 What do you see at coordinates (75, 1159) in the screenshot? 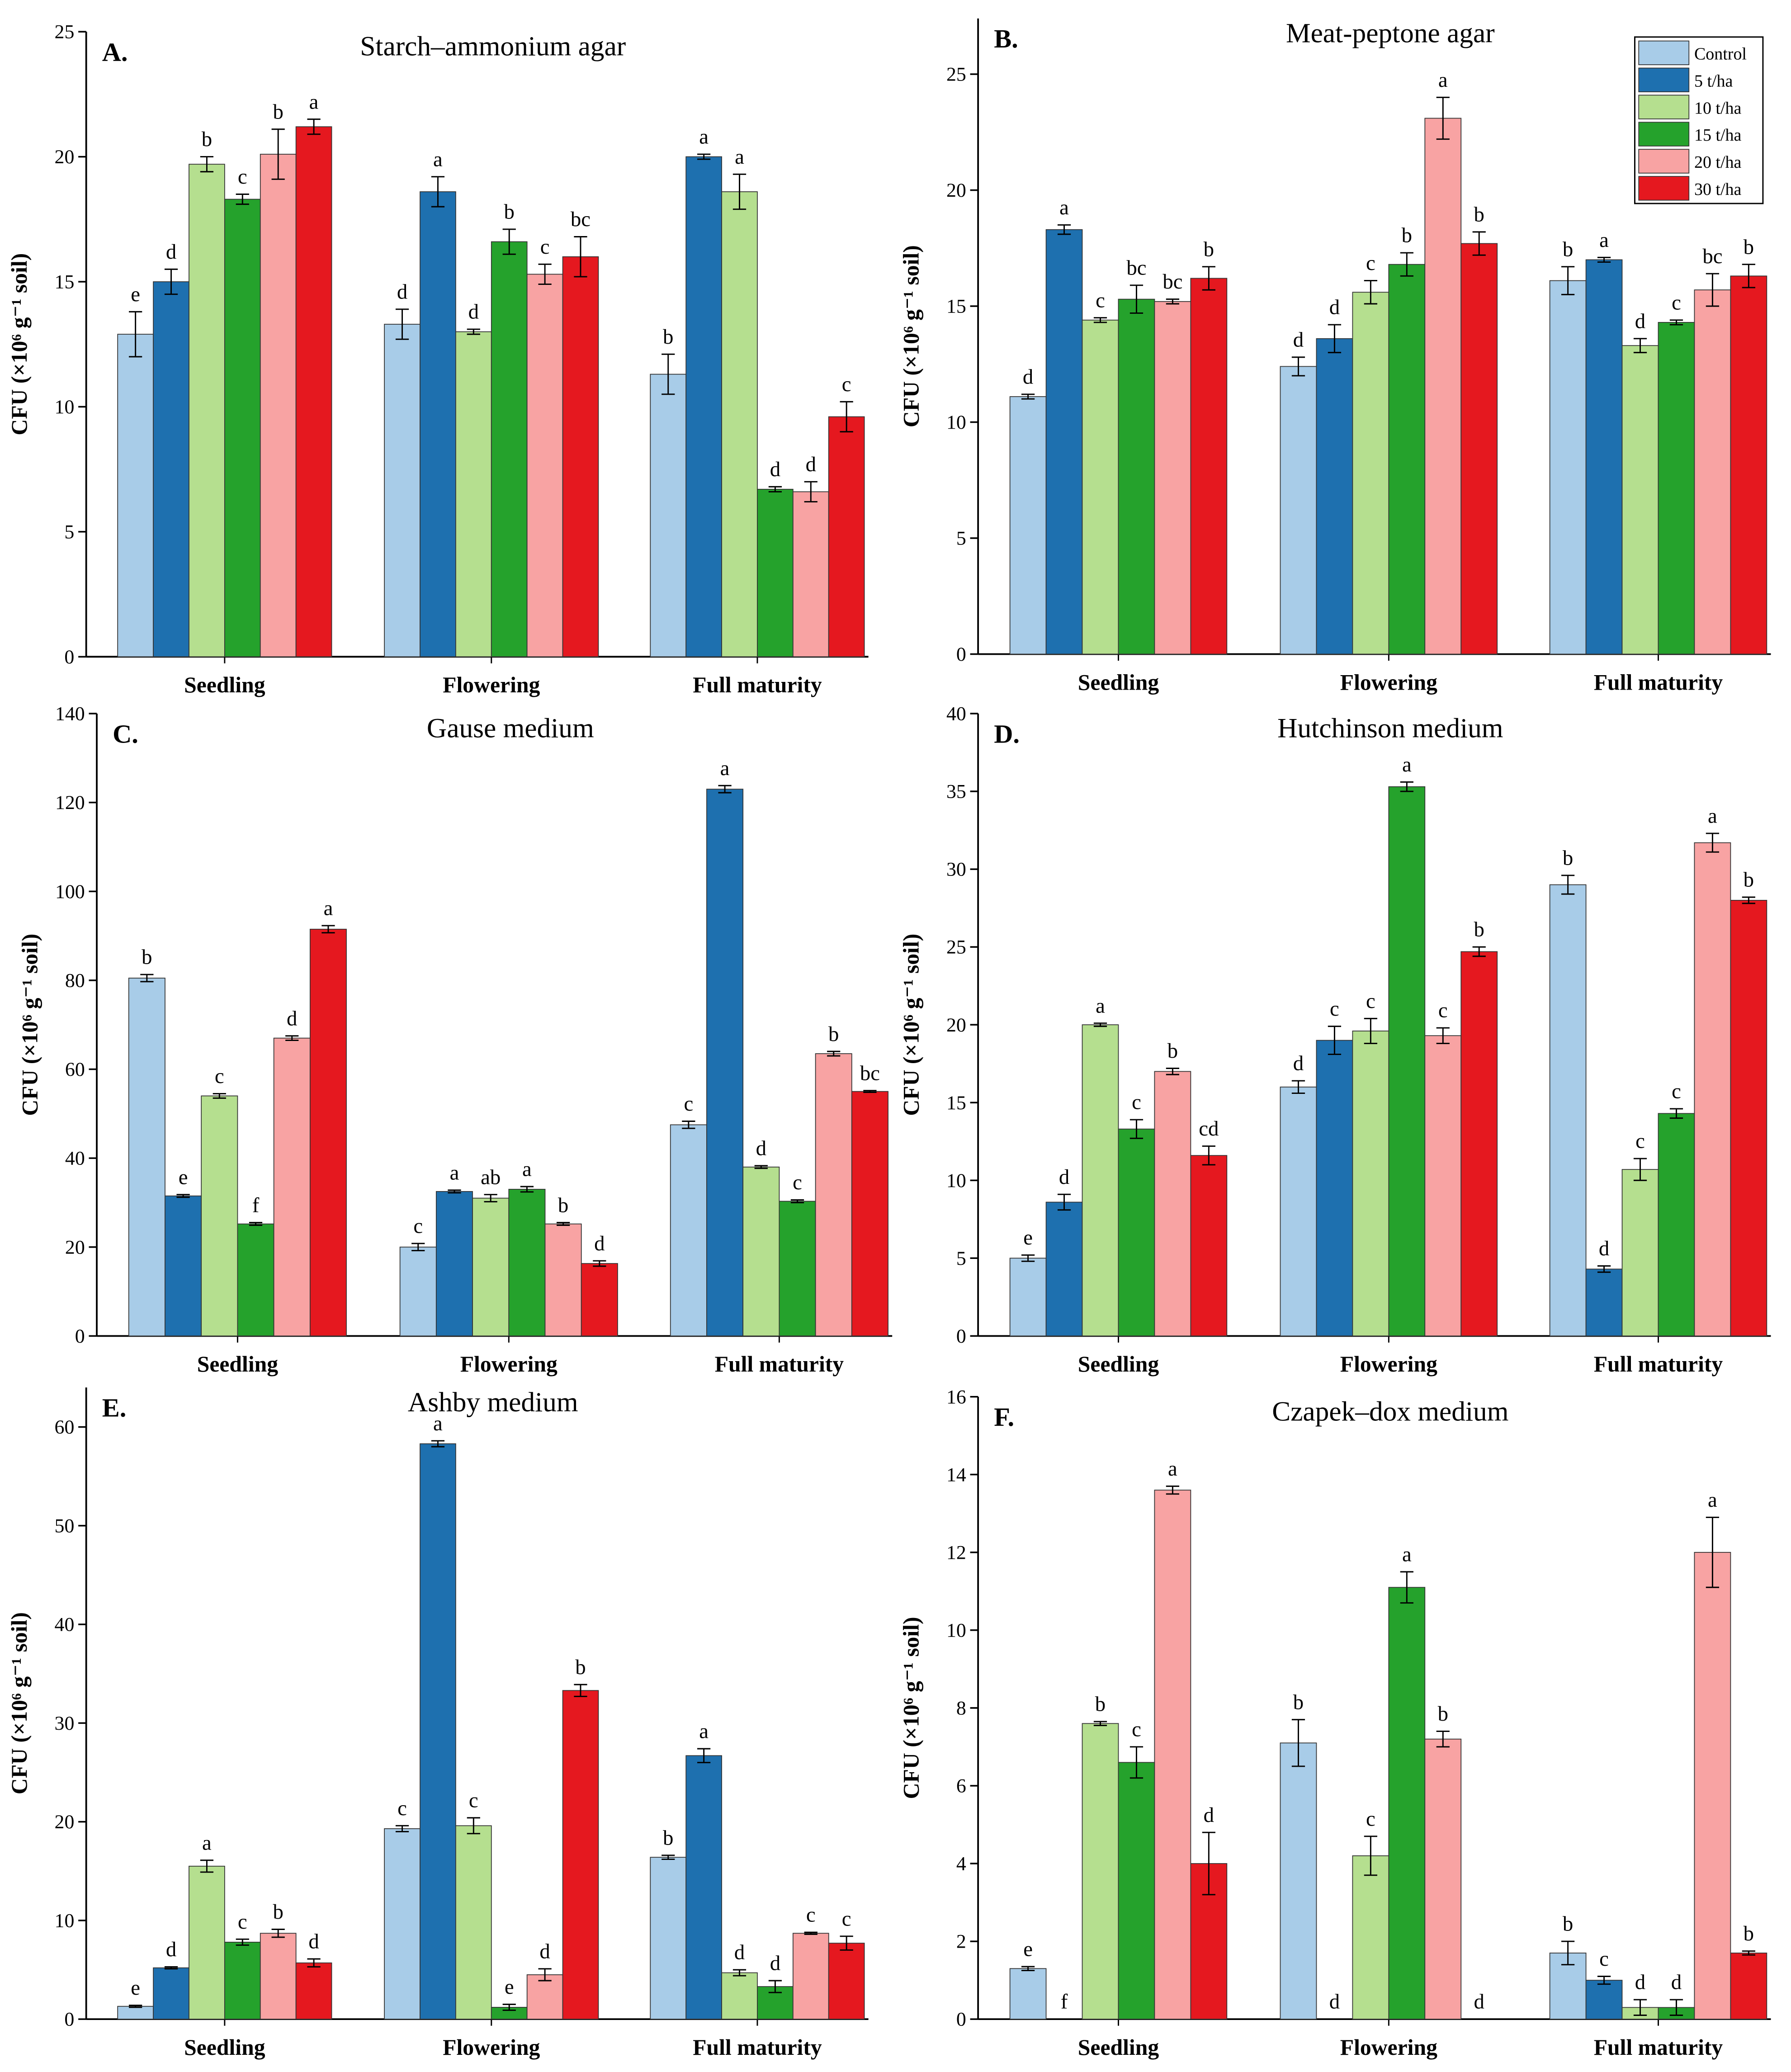
I see `y-tick-label: 40` at bounding box center [75, 1159].